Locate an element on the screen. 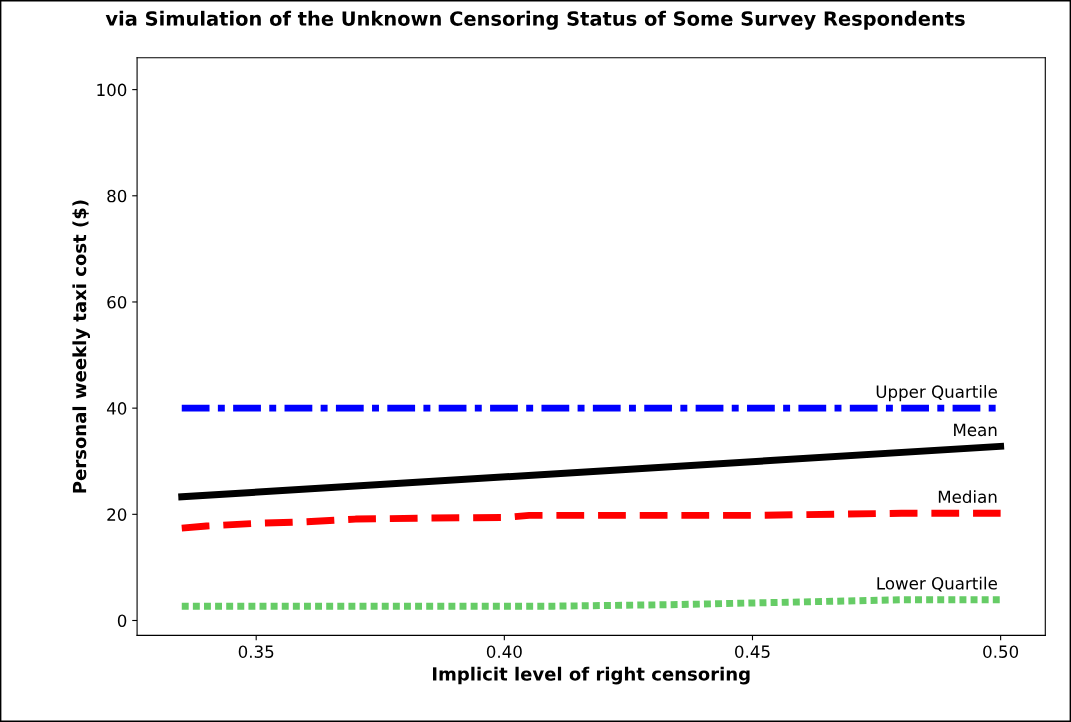 The image size is (1071, 722). series-label: Mean is located at coordinates (975, 430).